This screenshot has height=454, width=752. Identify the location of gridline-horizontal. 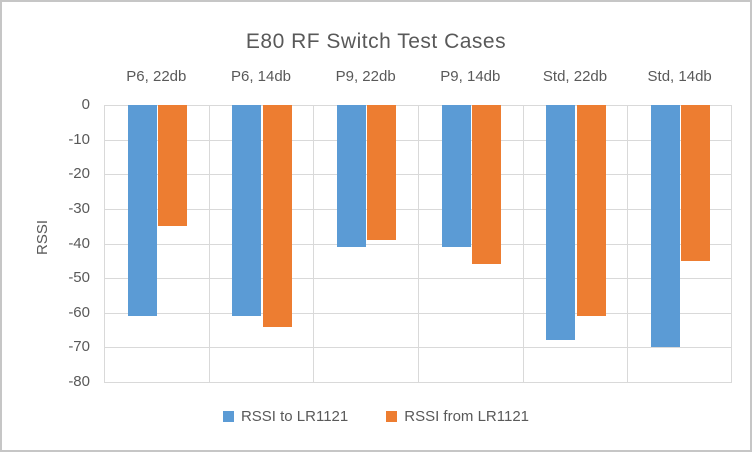
(418, 382).